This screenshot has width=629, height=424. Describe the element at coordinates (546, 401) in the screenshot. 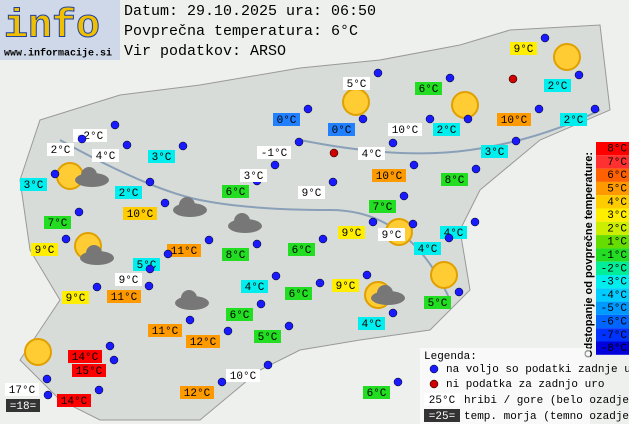

I see `legend-text: hribi / gore (belo ozadje)` at that location.